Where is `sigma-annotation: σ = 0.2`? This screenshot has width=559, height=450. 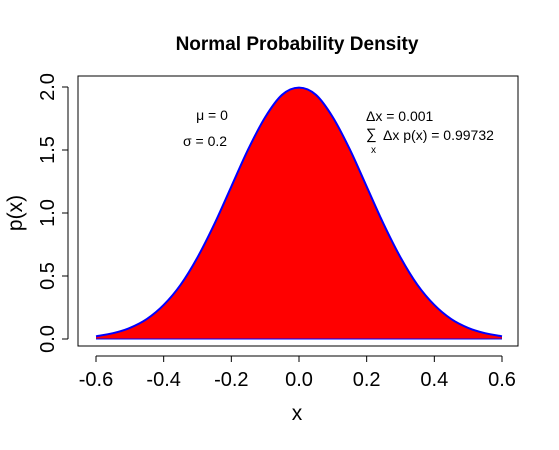
sigma-annotation: σ = 0.2 is located at coordinates (205, 141).